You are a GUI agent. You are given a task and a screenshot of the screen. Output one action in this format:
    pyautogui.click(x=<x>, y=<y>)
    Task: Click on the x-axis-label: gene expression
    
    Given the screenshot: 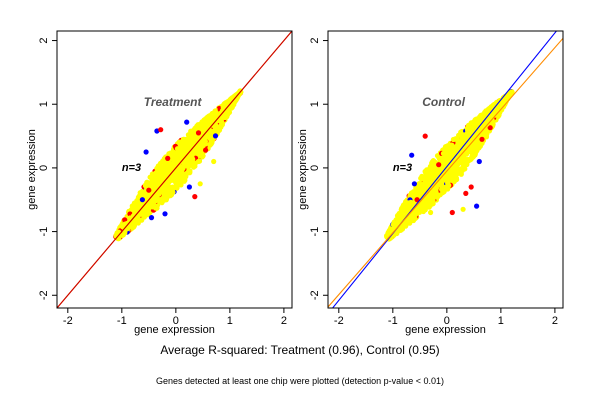 What is the action you would take?
    pyautogui.click(x=445, y=330)
    